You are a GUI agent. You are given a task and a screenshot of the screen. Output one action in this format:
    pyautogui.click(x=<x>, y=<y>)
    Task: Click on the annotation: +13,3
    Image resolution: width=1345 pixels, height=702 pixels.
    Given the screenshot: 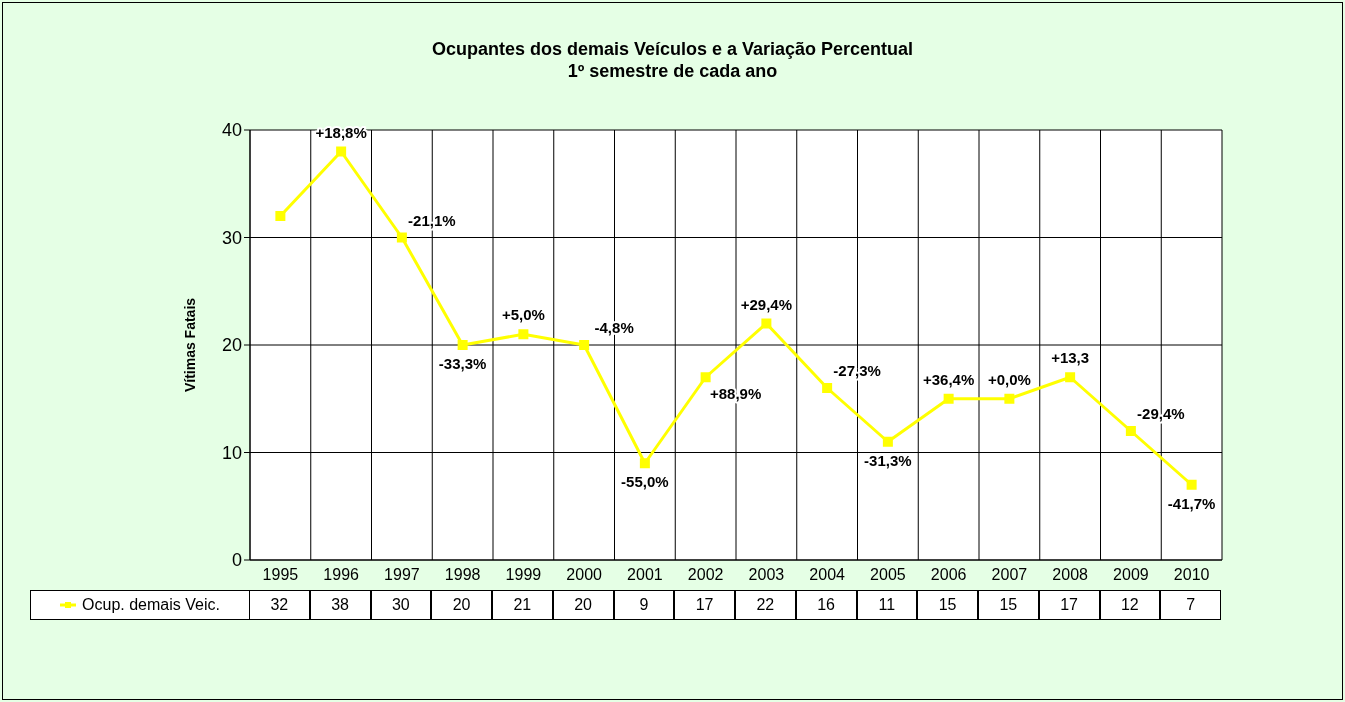 What is the action you would take?
    pyautogui.click(x=1070, y=358)
    